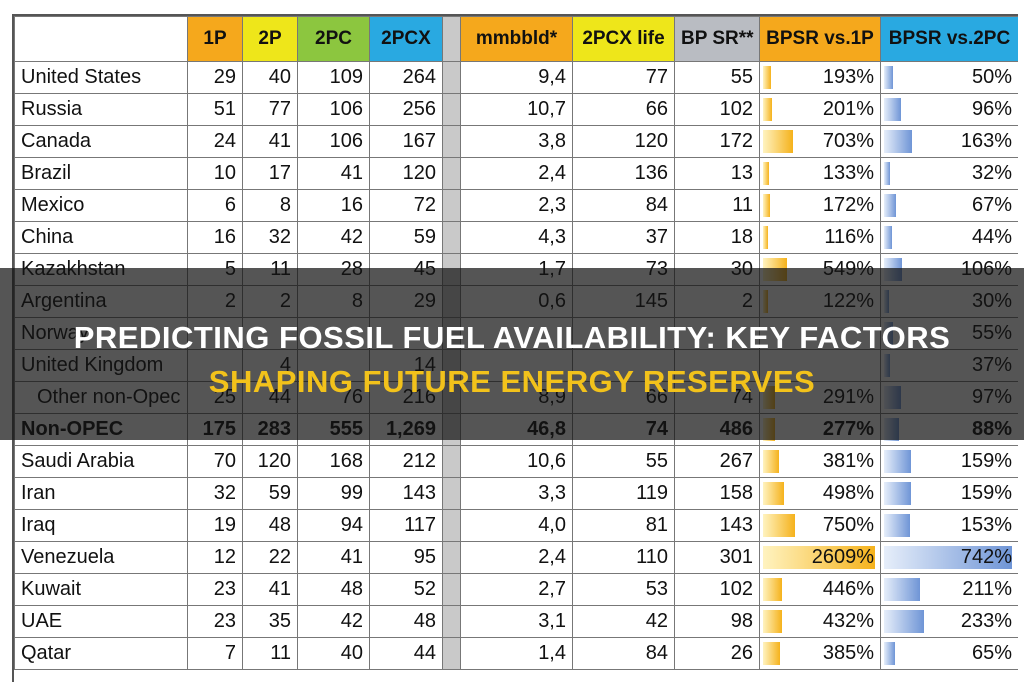 The height and width of the screenshot is (682, 1024). Describe the element at coordinates (987, 589) in the screenshot. I see `cell-text: 211%` at that location.